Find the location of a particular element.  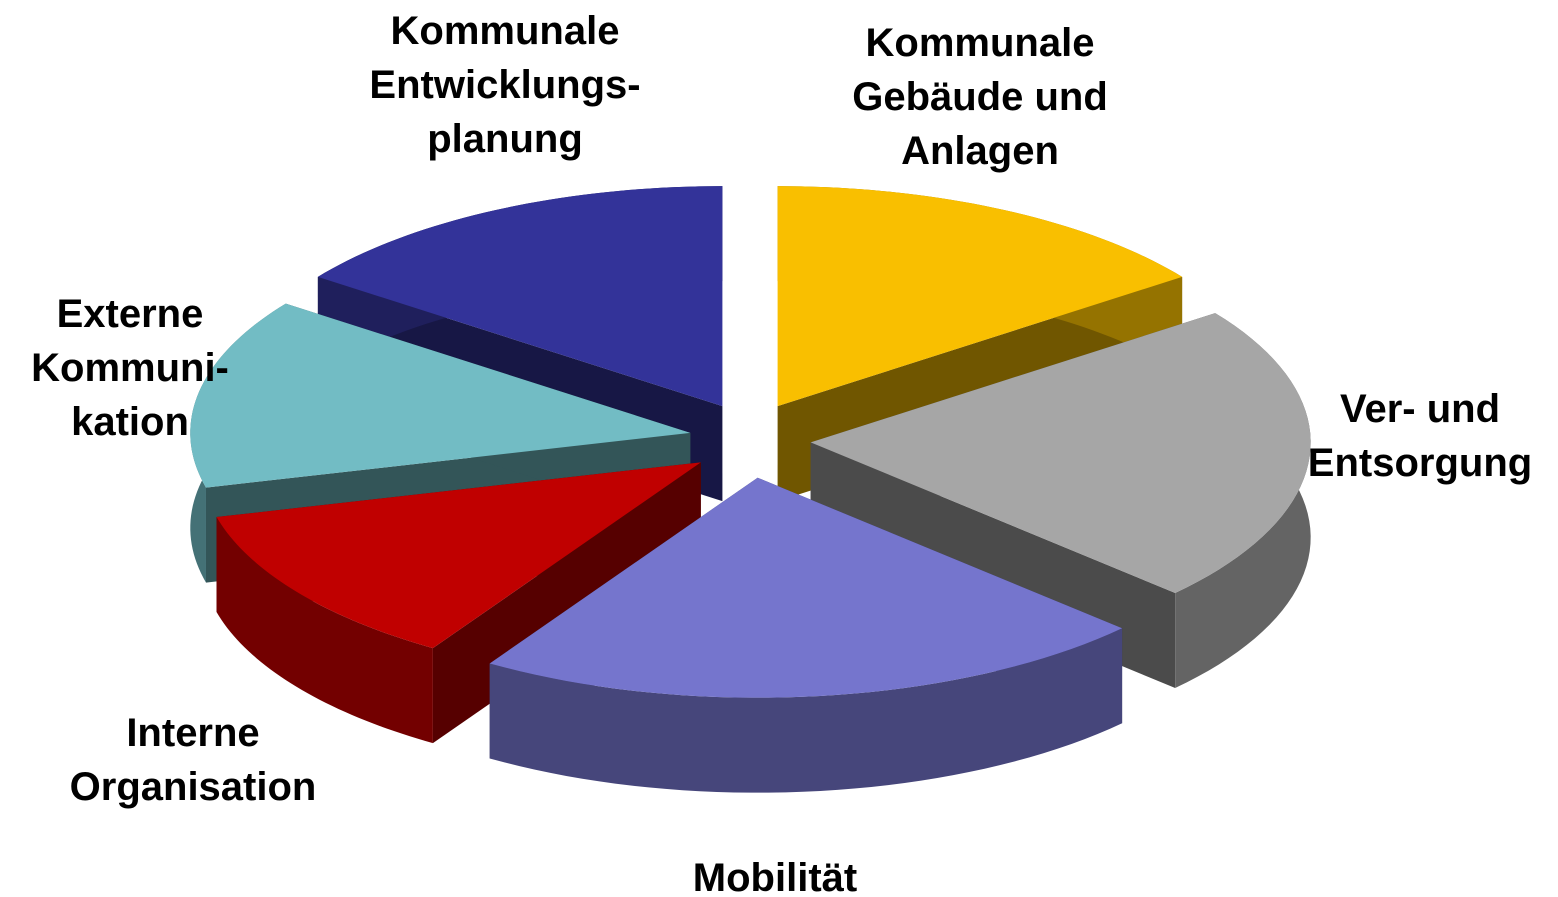

slice-label: Interne Organisation is located at coordinates (193, 760).